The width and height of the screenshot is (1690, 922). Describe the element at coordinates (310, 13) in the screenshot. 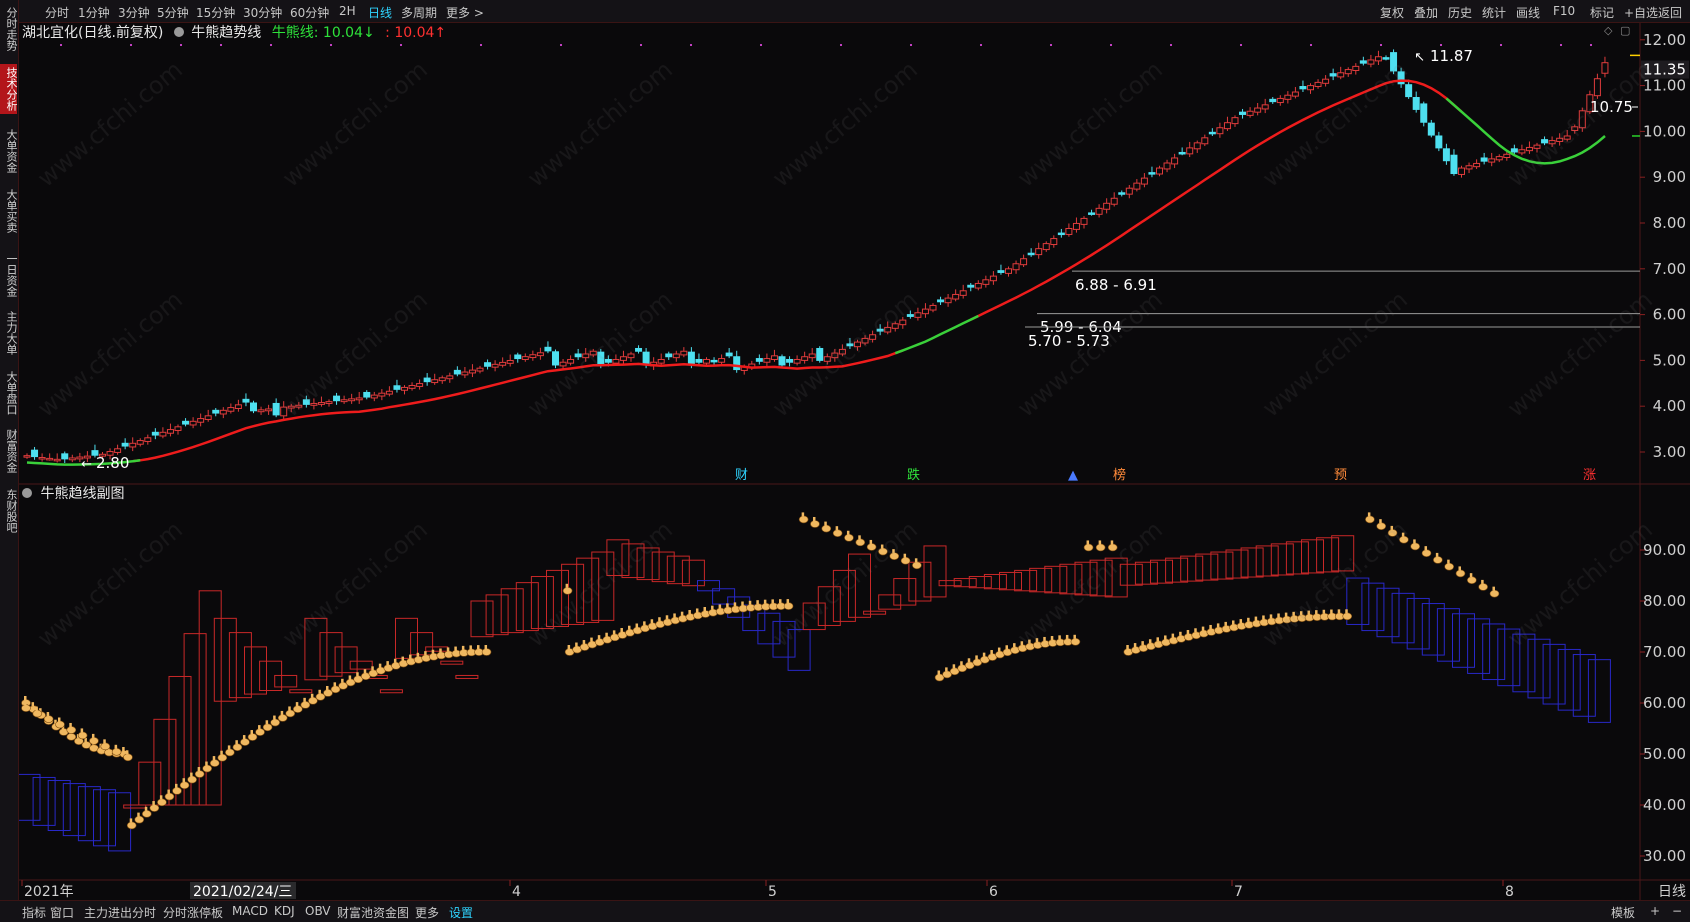

I see `period-item: 60分钟` at that location.